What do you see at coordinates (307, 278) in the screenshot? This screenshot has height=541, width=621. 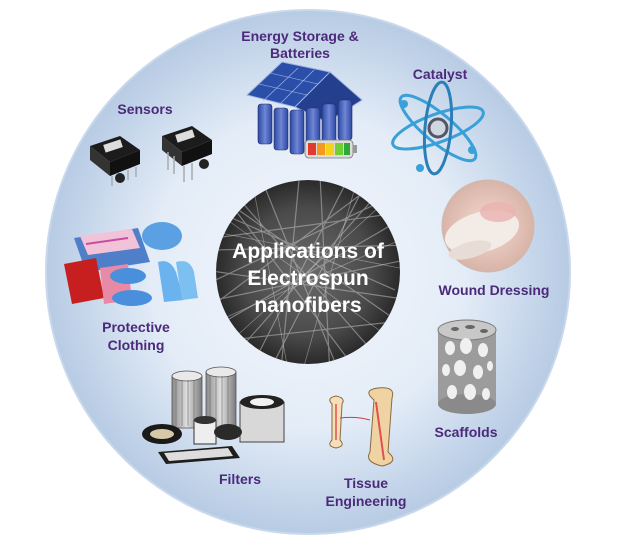 I see `center-title-line2: Electrospun` at bounding box center [307, 278].